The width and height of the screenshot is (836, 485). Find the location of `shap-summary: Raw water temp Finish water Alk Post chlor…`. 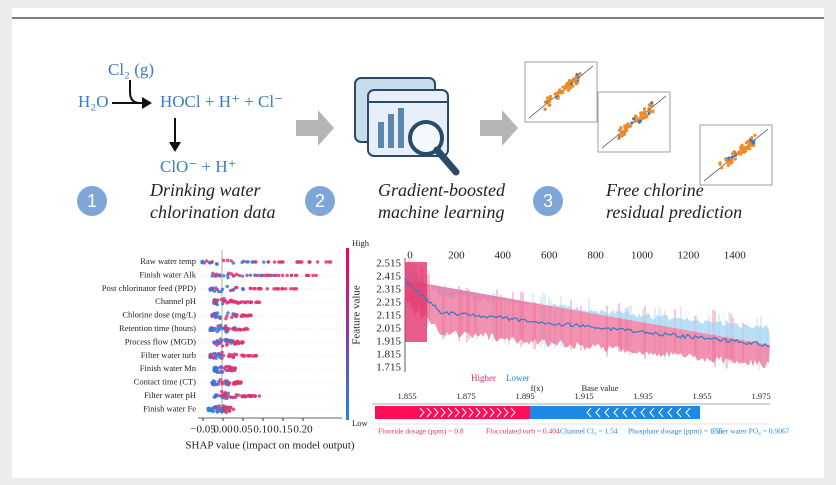

shap-summary: Raw water temp Finish water Alk Post chlor… is located at coordinates (236, 345).